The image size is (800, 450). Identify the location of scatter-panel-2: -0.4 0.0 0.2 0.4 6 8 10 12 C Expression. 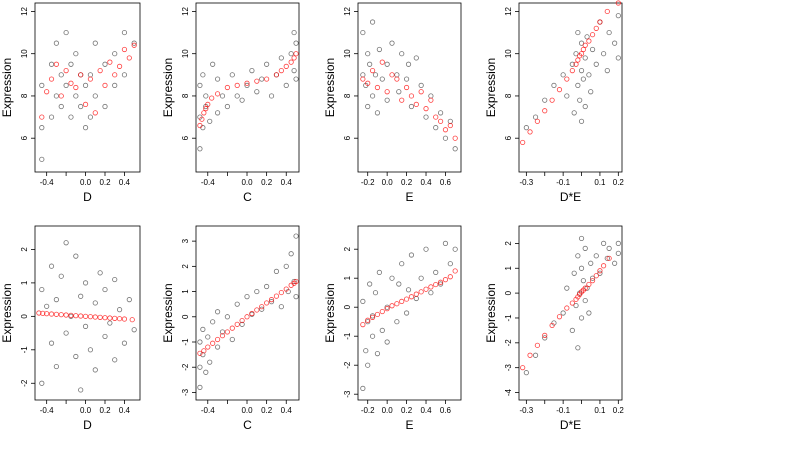
(230, 103).